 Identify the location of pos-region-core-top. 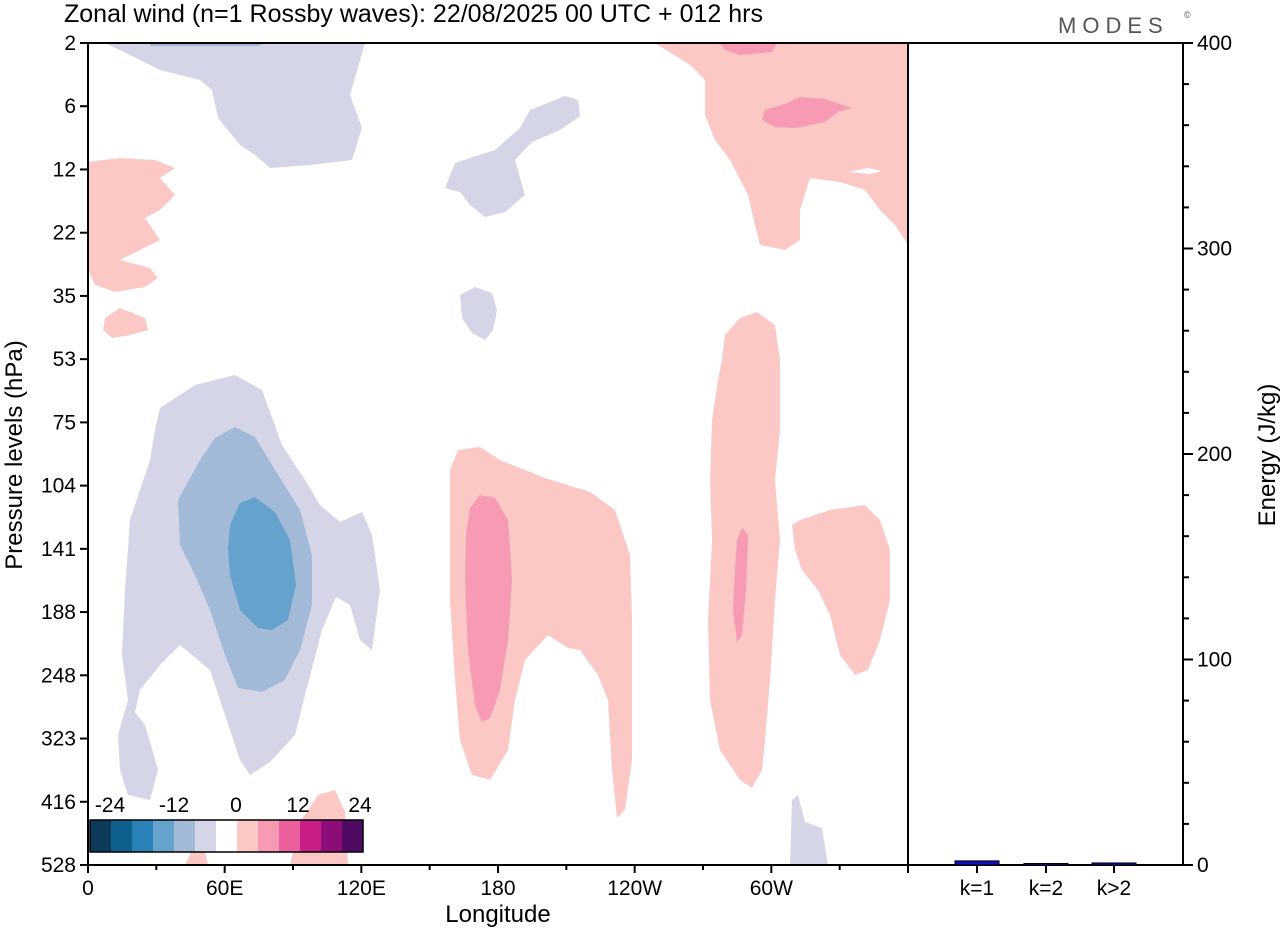
(807, 112).